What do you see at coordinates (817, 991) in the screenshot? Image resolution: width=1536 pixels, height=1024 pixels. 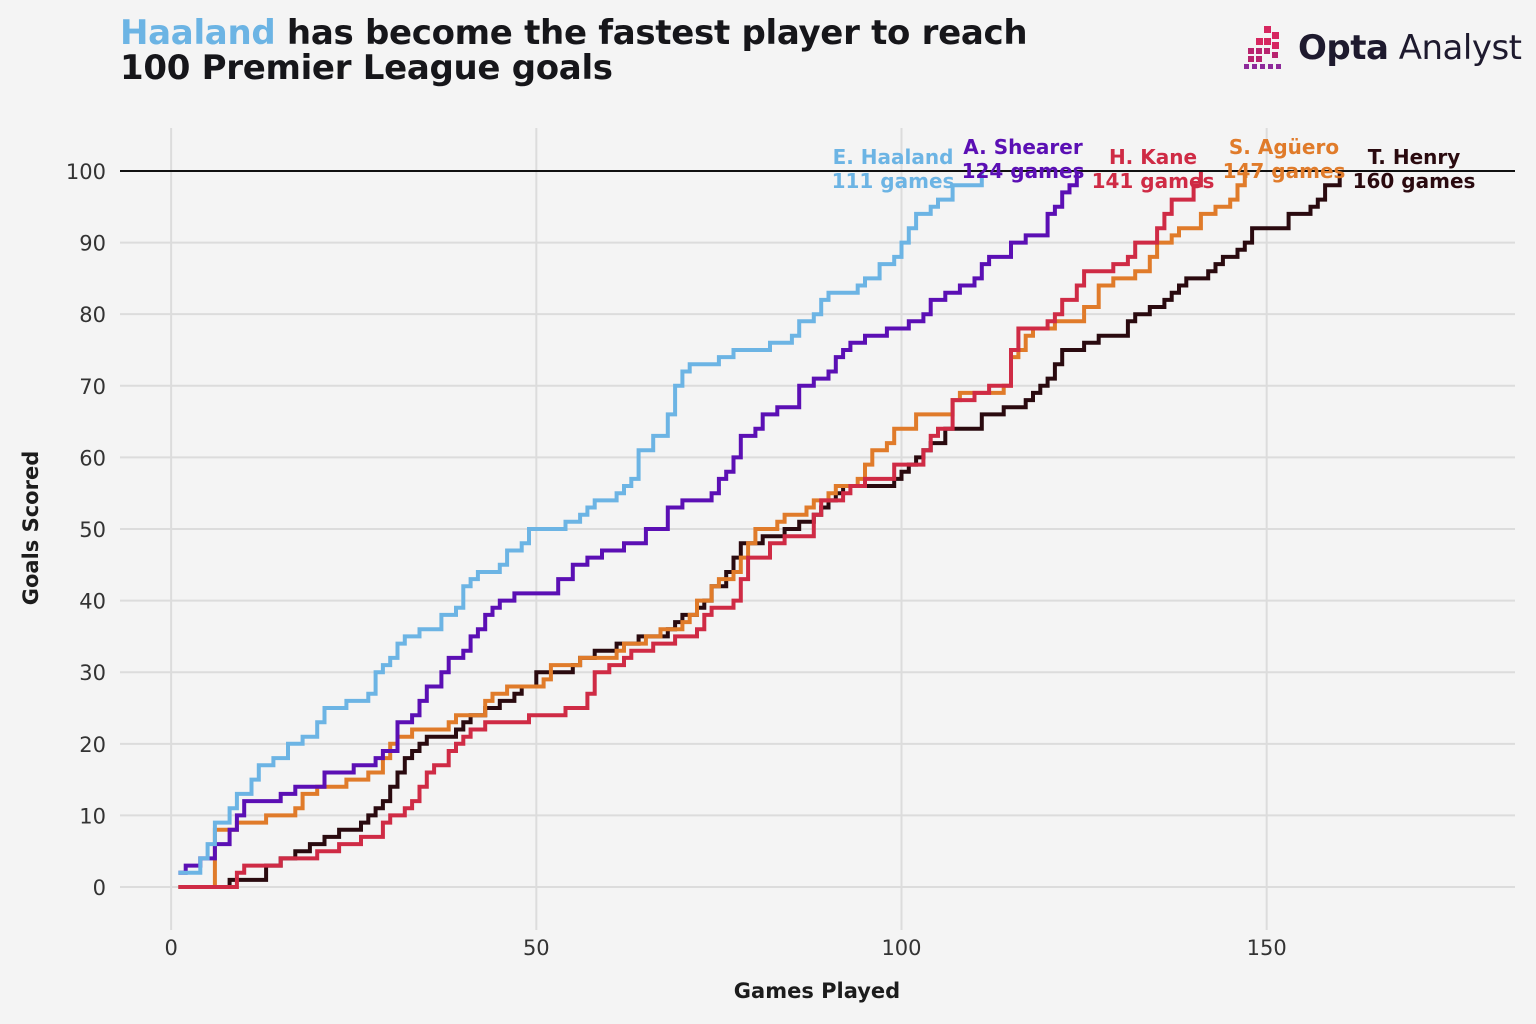 I see `x-axis-title: Games Played` at bounding box center [817, 991].